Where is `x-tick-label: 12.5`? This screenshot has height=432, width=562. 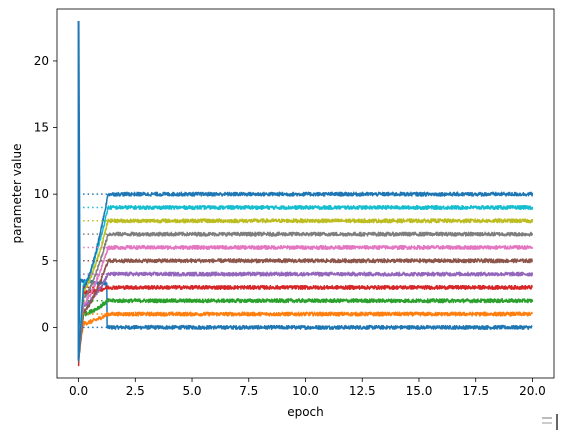 x-tick-label: 12.5 is located at coordinates (362, 391).